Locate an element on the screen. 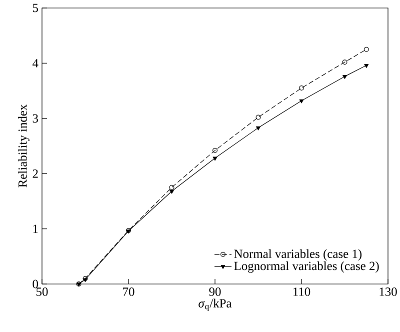  y-tick-label: 2 is located at coordinates (35, 173).